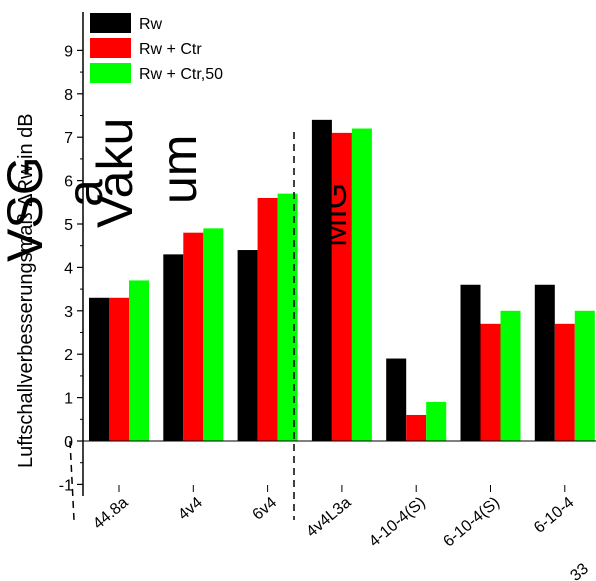 This screenshot has height=581, width=596. What do you see at coordinates (151, 24) in the screenshot?
I see `legend-label: Rw` at bounding box center [151, 24].